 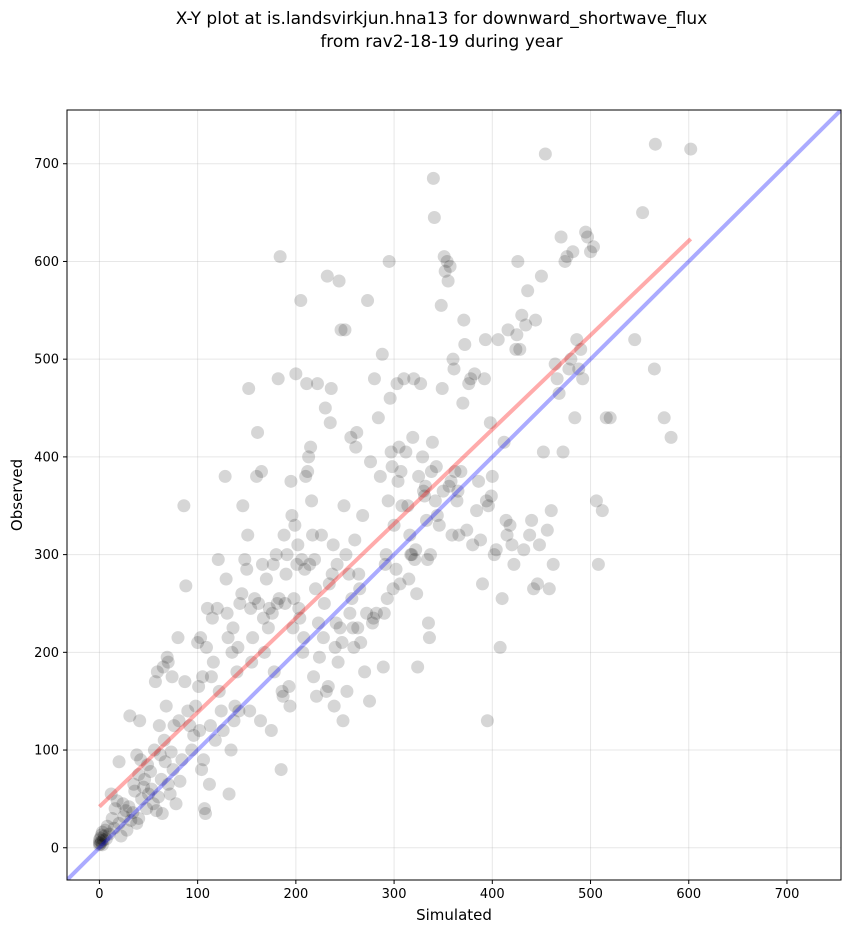 What do you see at coordinates (787, 894) in the screenshot?
I see `x-tick-label: 700` at bounding box center [787, 894].